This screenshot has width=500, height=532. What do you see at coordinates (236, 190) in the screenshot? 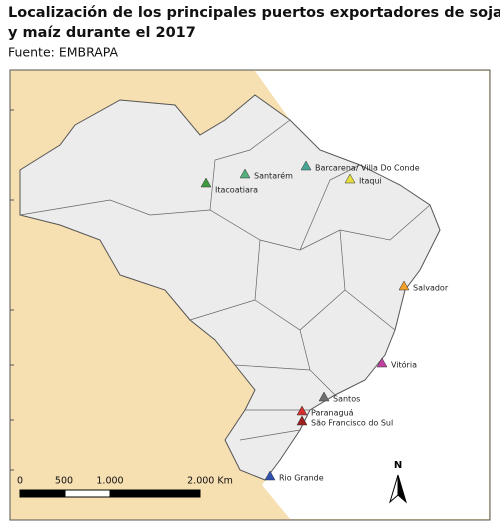
I see `port-label: Itacoatiara` at bounding box center [236, 190].